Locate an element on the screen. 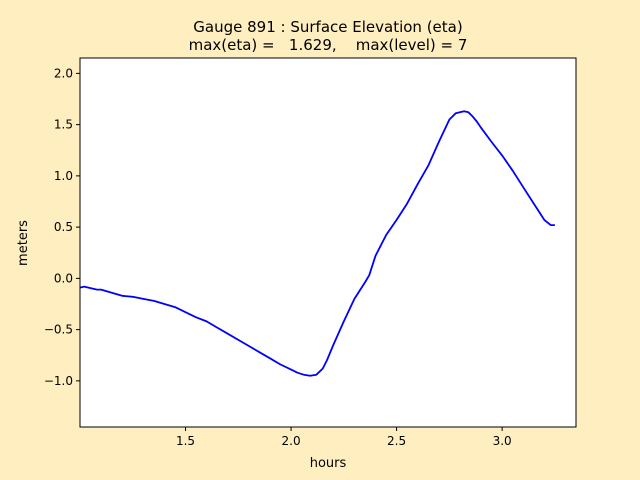 The image size is (640, 480). x-tick-label: 2.5 is located at coordinates (396, 441).